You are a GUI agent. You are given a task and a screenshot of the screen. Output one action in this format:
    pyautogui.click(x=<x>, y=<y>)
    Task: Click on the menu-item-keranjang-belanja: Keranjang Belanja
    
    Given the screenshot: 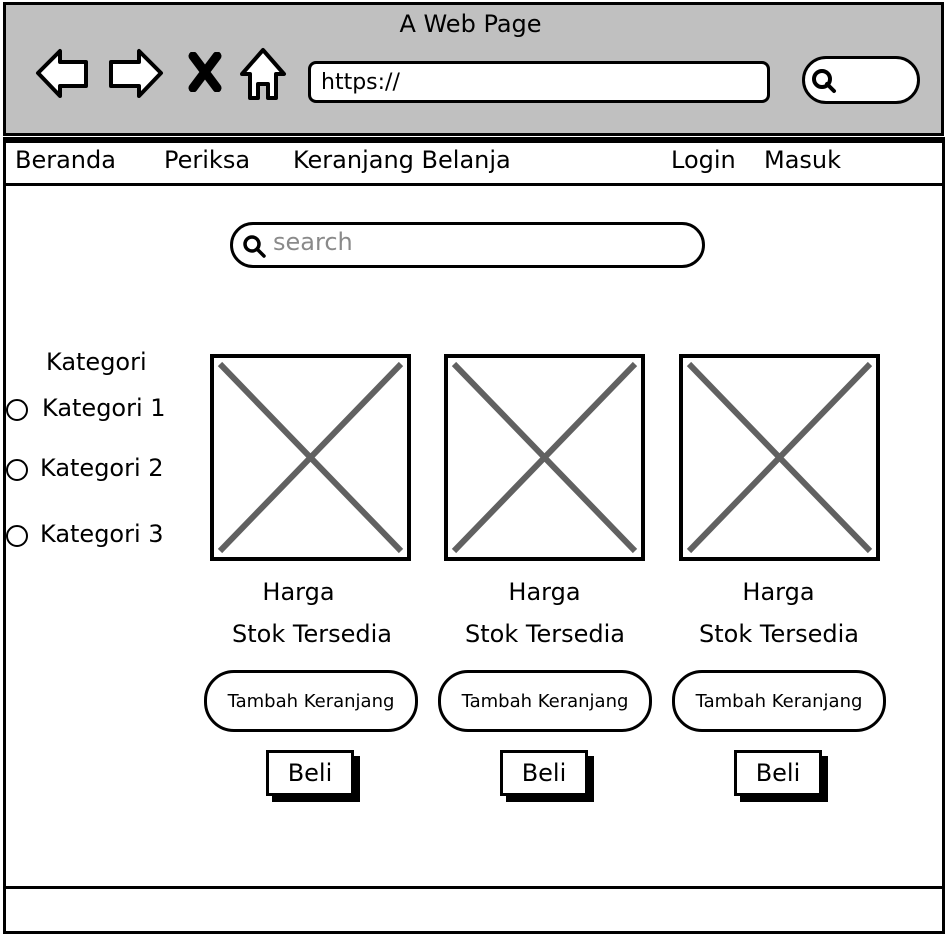 What is the action you would take?
    pyautogui.click(x=402, y=160)
    